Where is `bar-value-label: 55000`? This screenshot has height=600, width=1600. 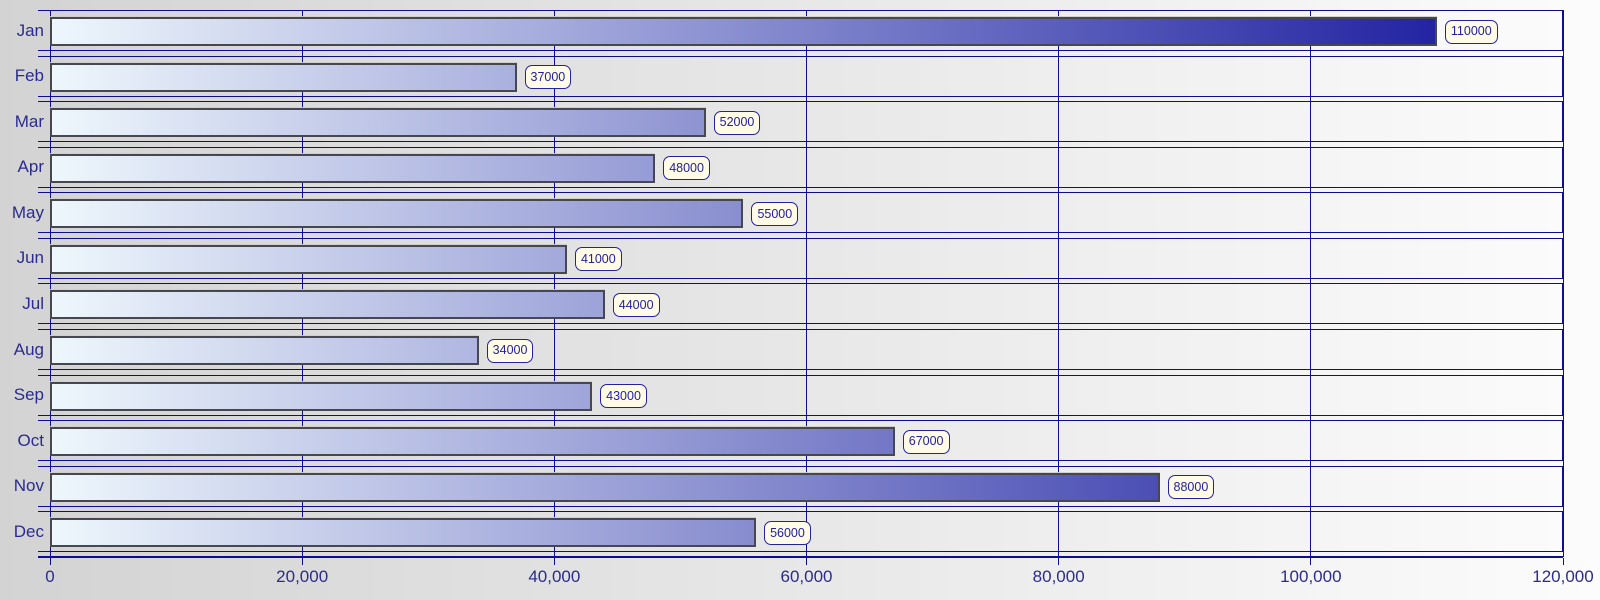 bar-value-label: 55000 is located at coordinates (775, 213).